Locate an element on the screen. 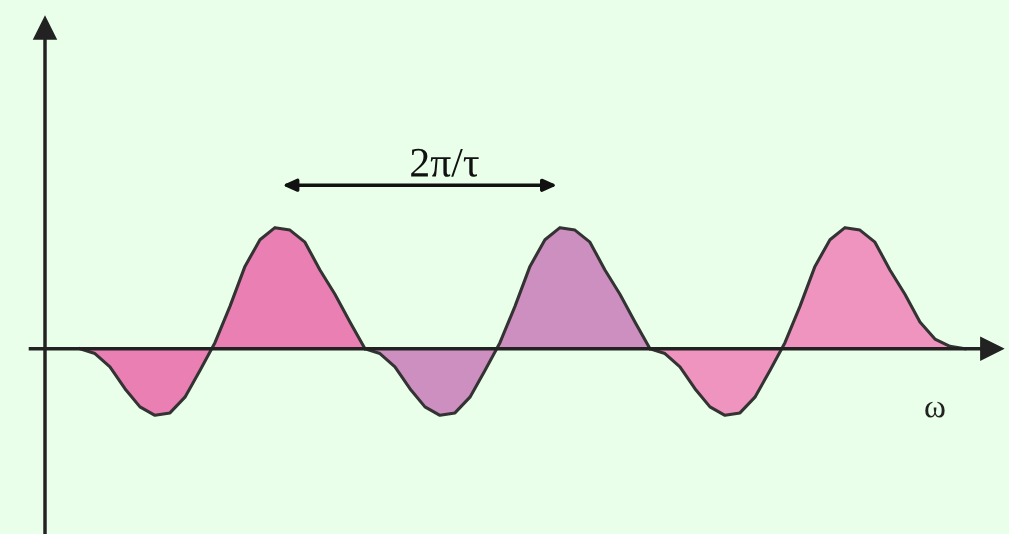 This screenshot has height=534, width=1009. text: 2π/τ is located at coordinates (445, 162).